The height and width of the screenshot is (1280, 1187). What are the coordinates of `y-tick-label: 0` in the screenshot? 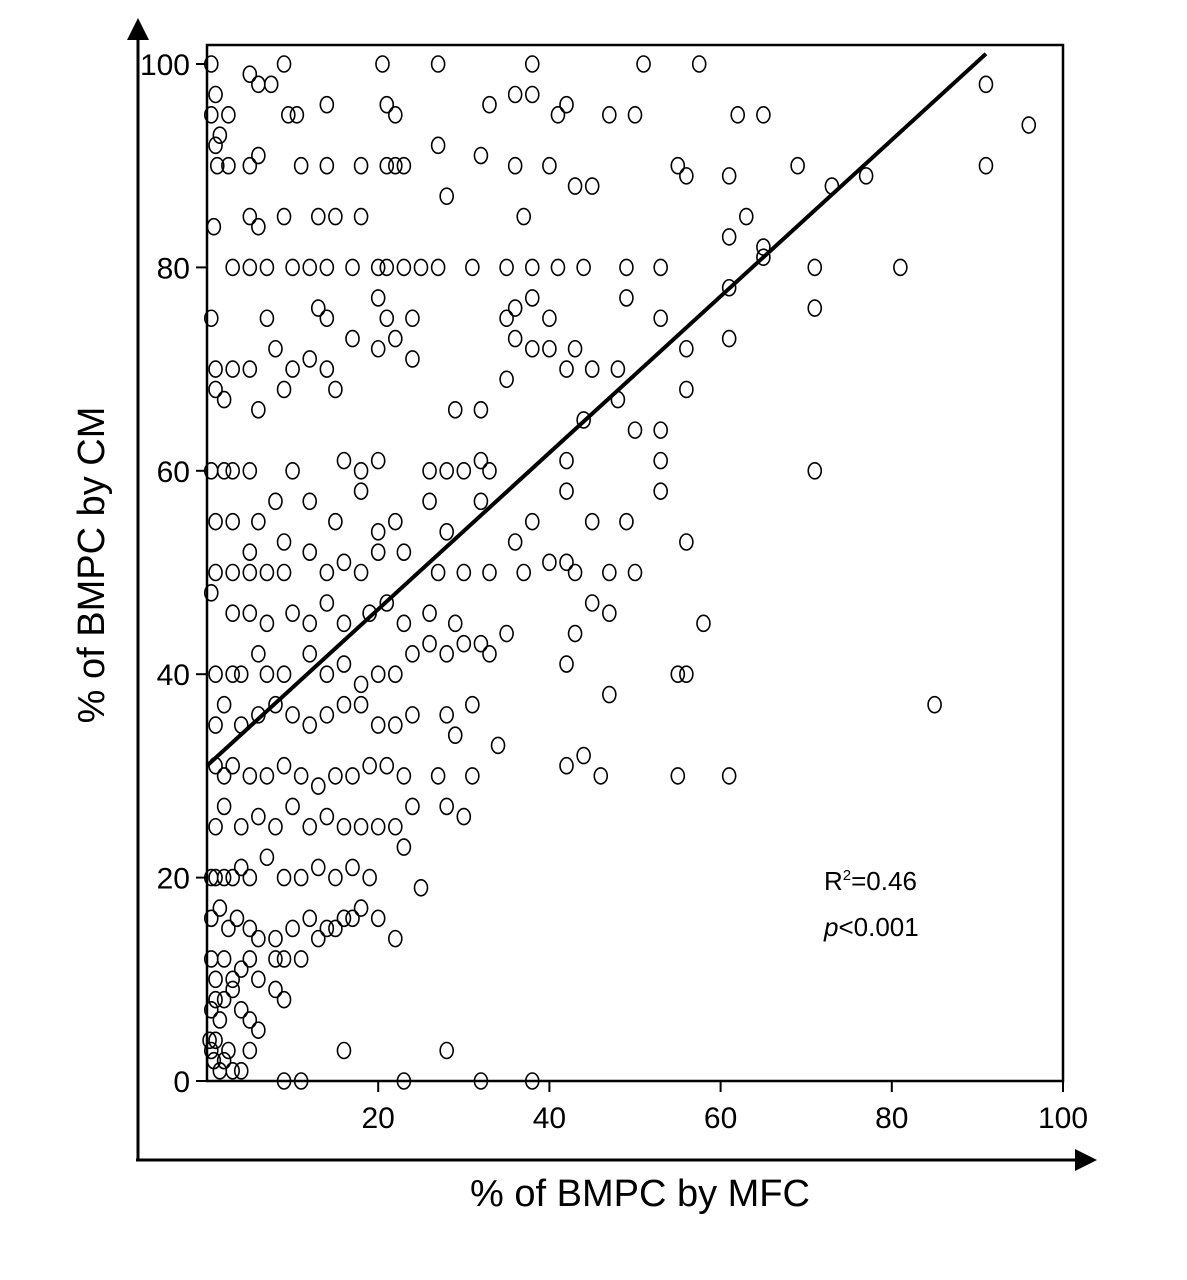 It's located at (181, 1082).